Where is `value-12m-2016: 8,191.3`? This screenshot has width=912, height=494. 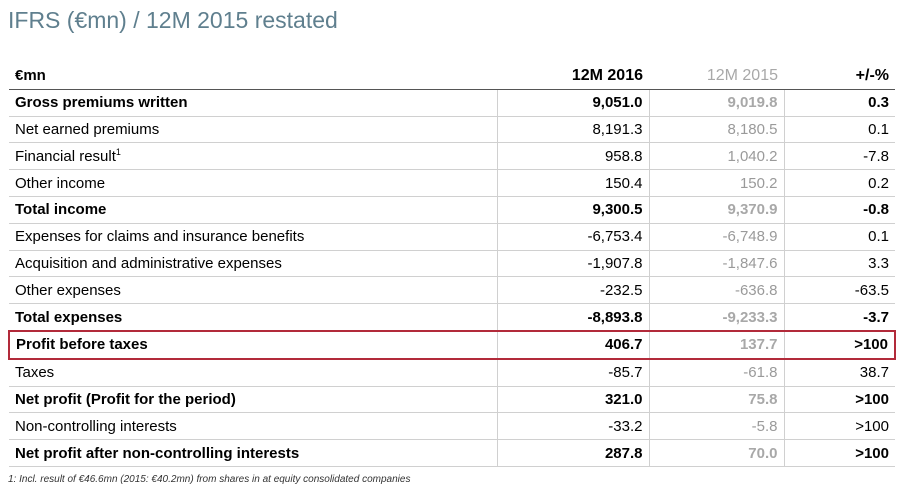 value-12m-2016: 8,191.3 is located at coordinates (572, 130).